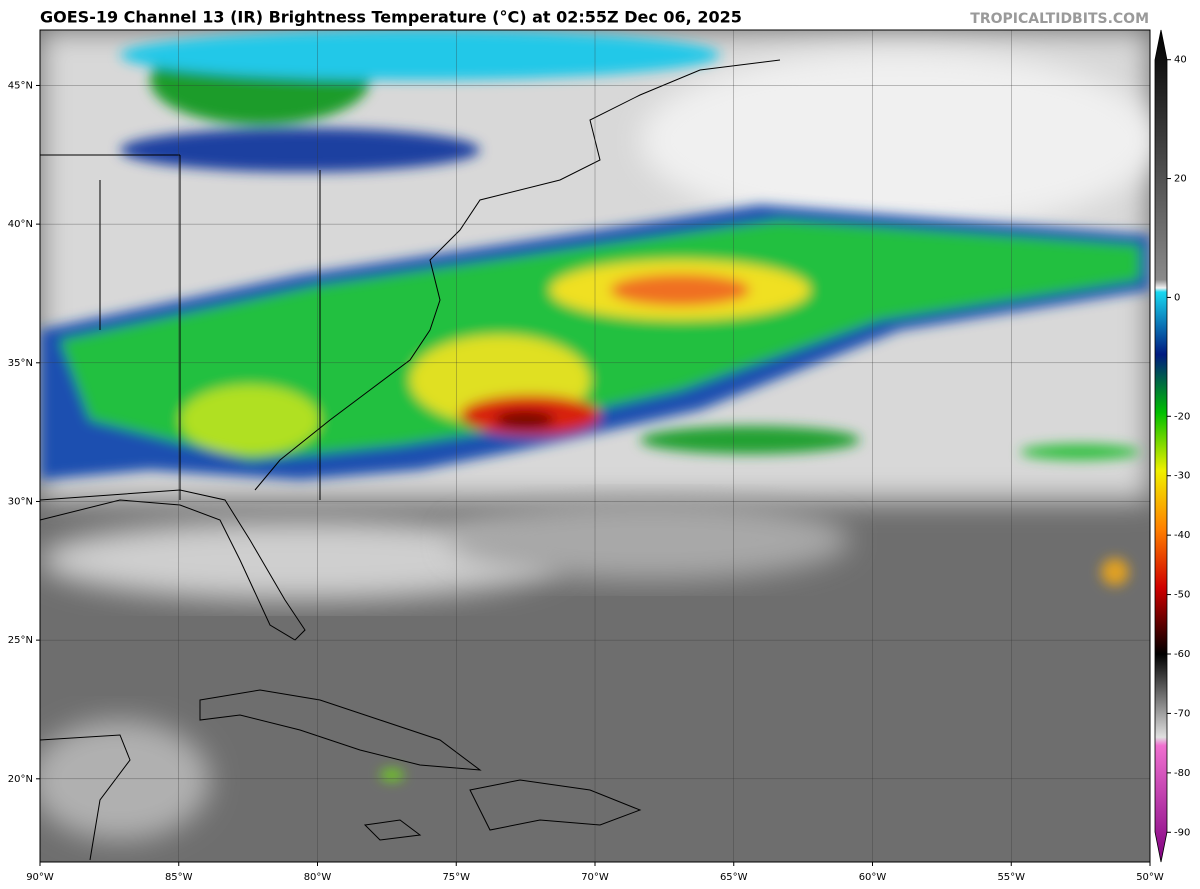  I want to click on colorbar-tick-label: -30, so click(1182, 476).